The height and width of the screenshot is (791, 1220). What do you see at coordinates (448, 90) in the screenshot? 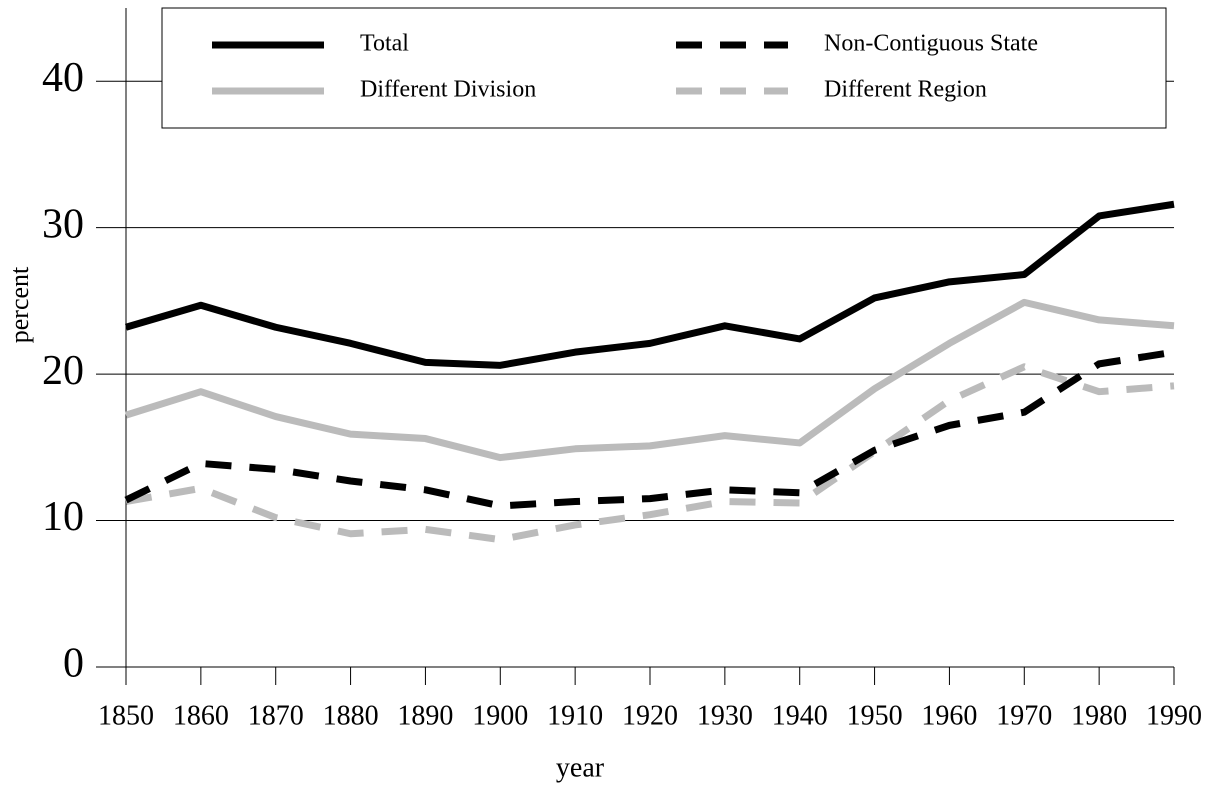
I see `legend-label: Different Division` at bounding box center [448, 90].